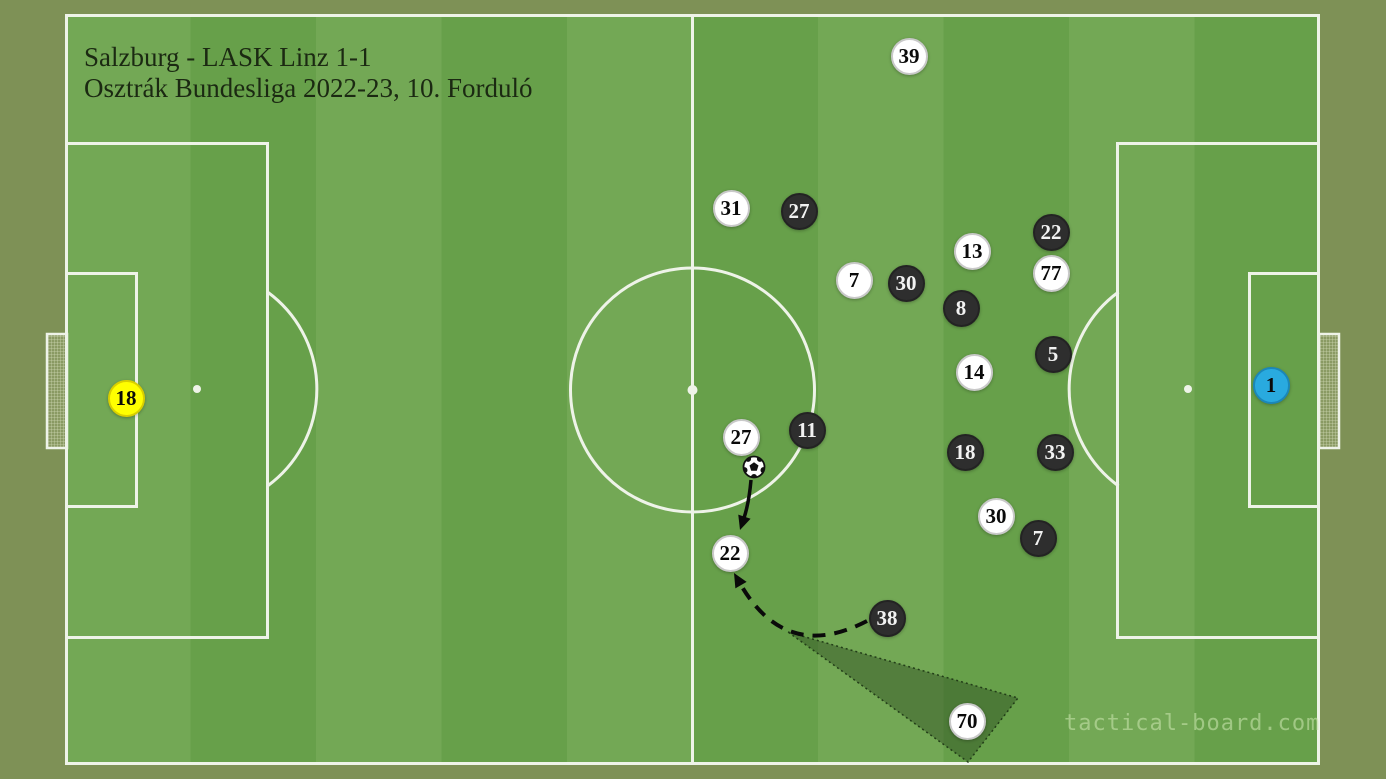  What do you see at coordinates (754, 467) in the screenshot?
I see `soccer-ball` at bounding box center [754, 467].